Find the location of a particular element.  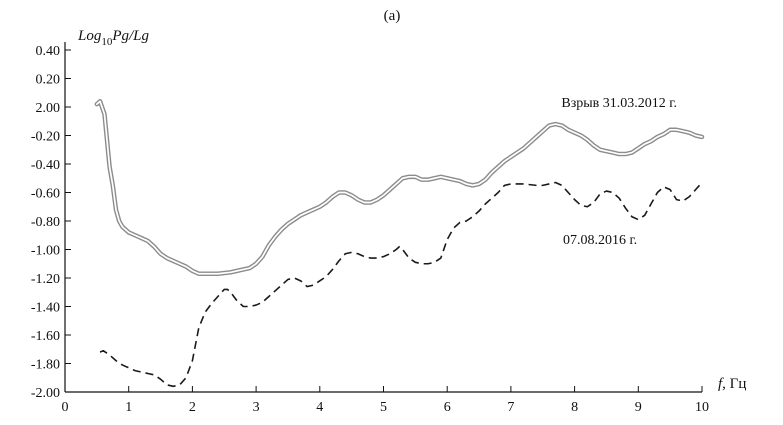

x-tick-label: 10 is located at coordinates (702, 407).